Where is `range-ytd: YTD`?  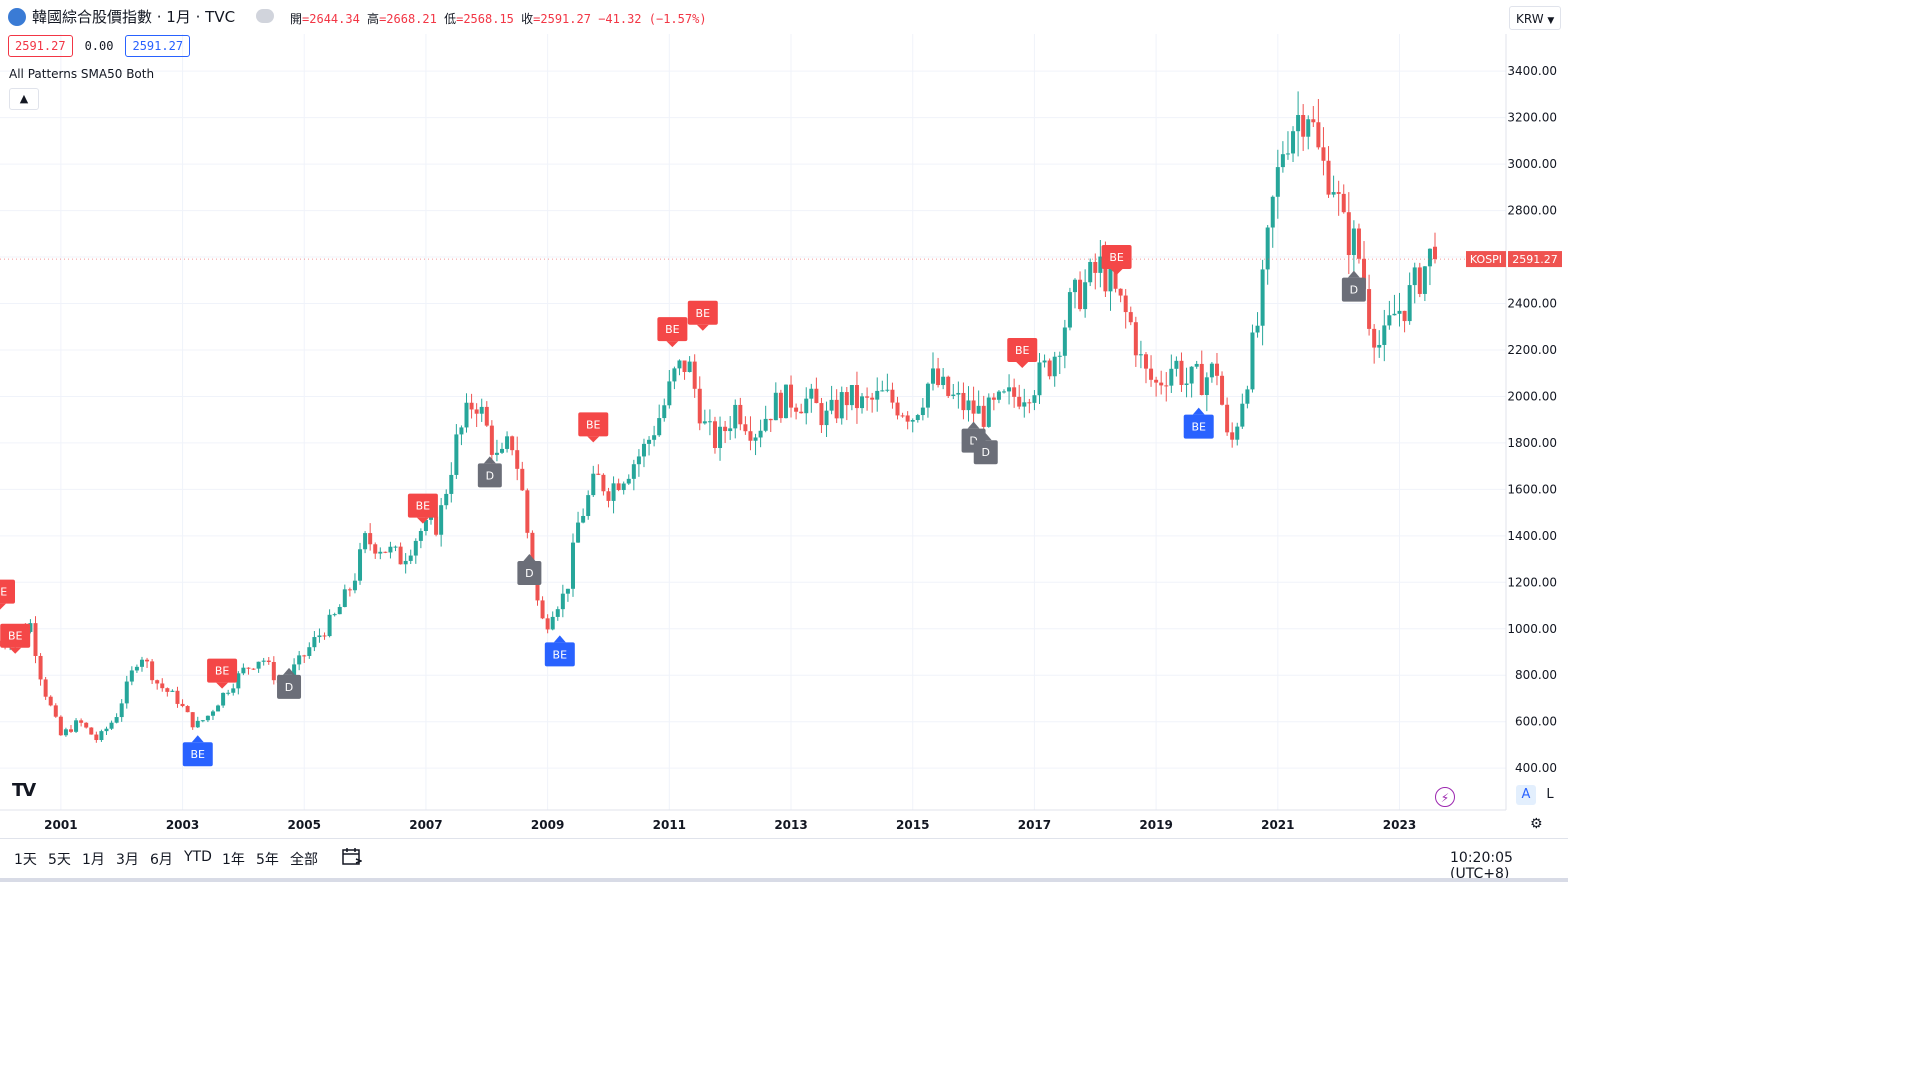 range-ytd: YTD is located at coordinates (198, 857).